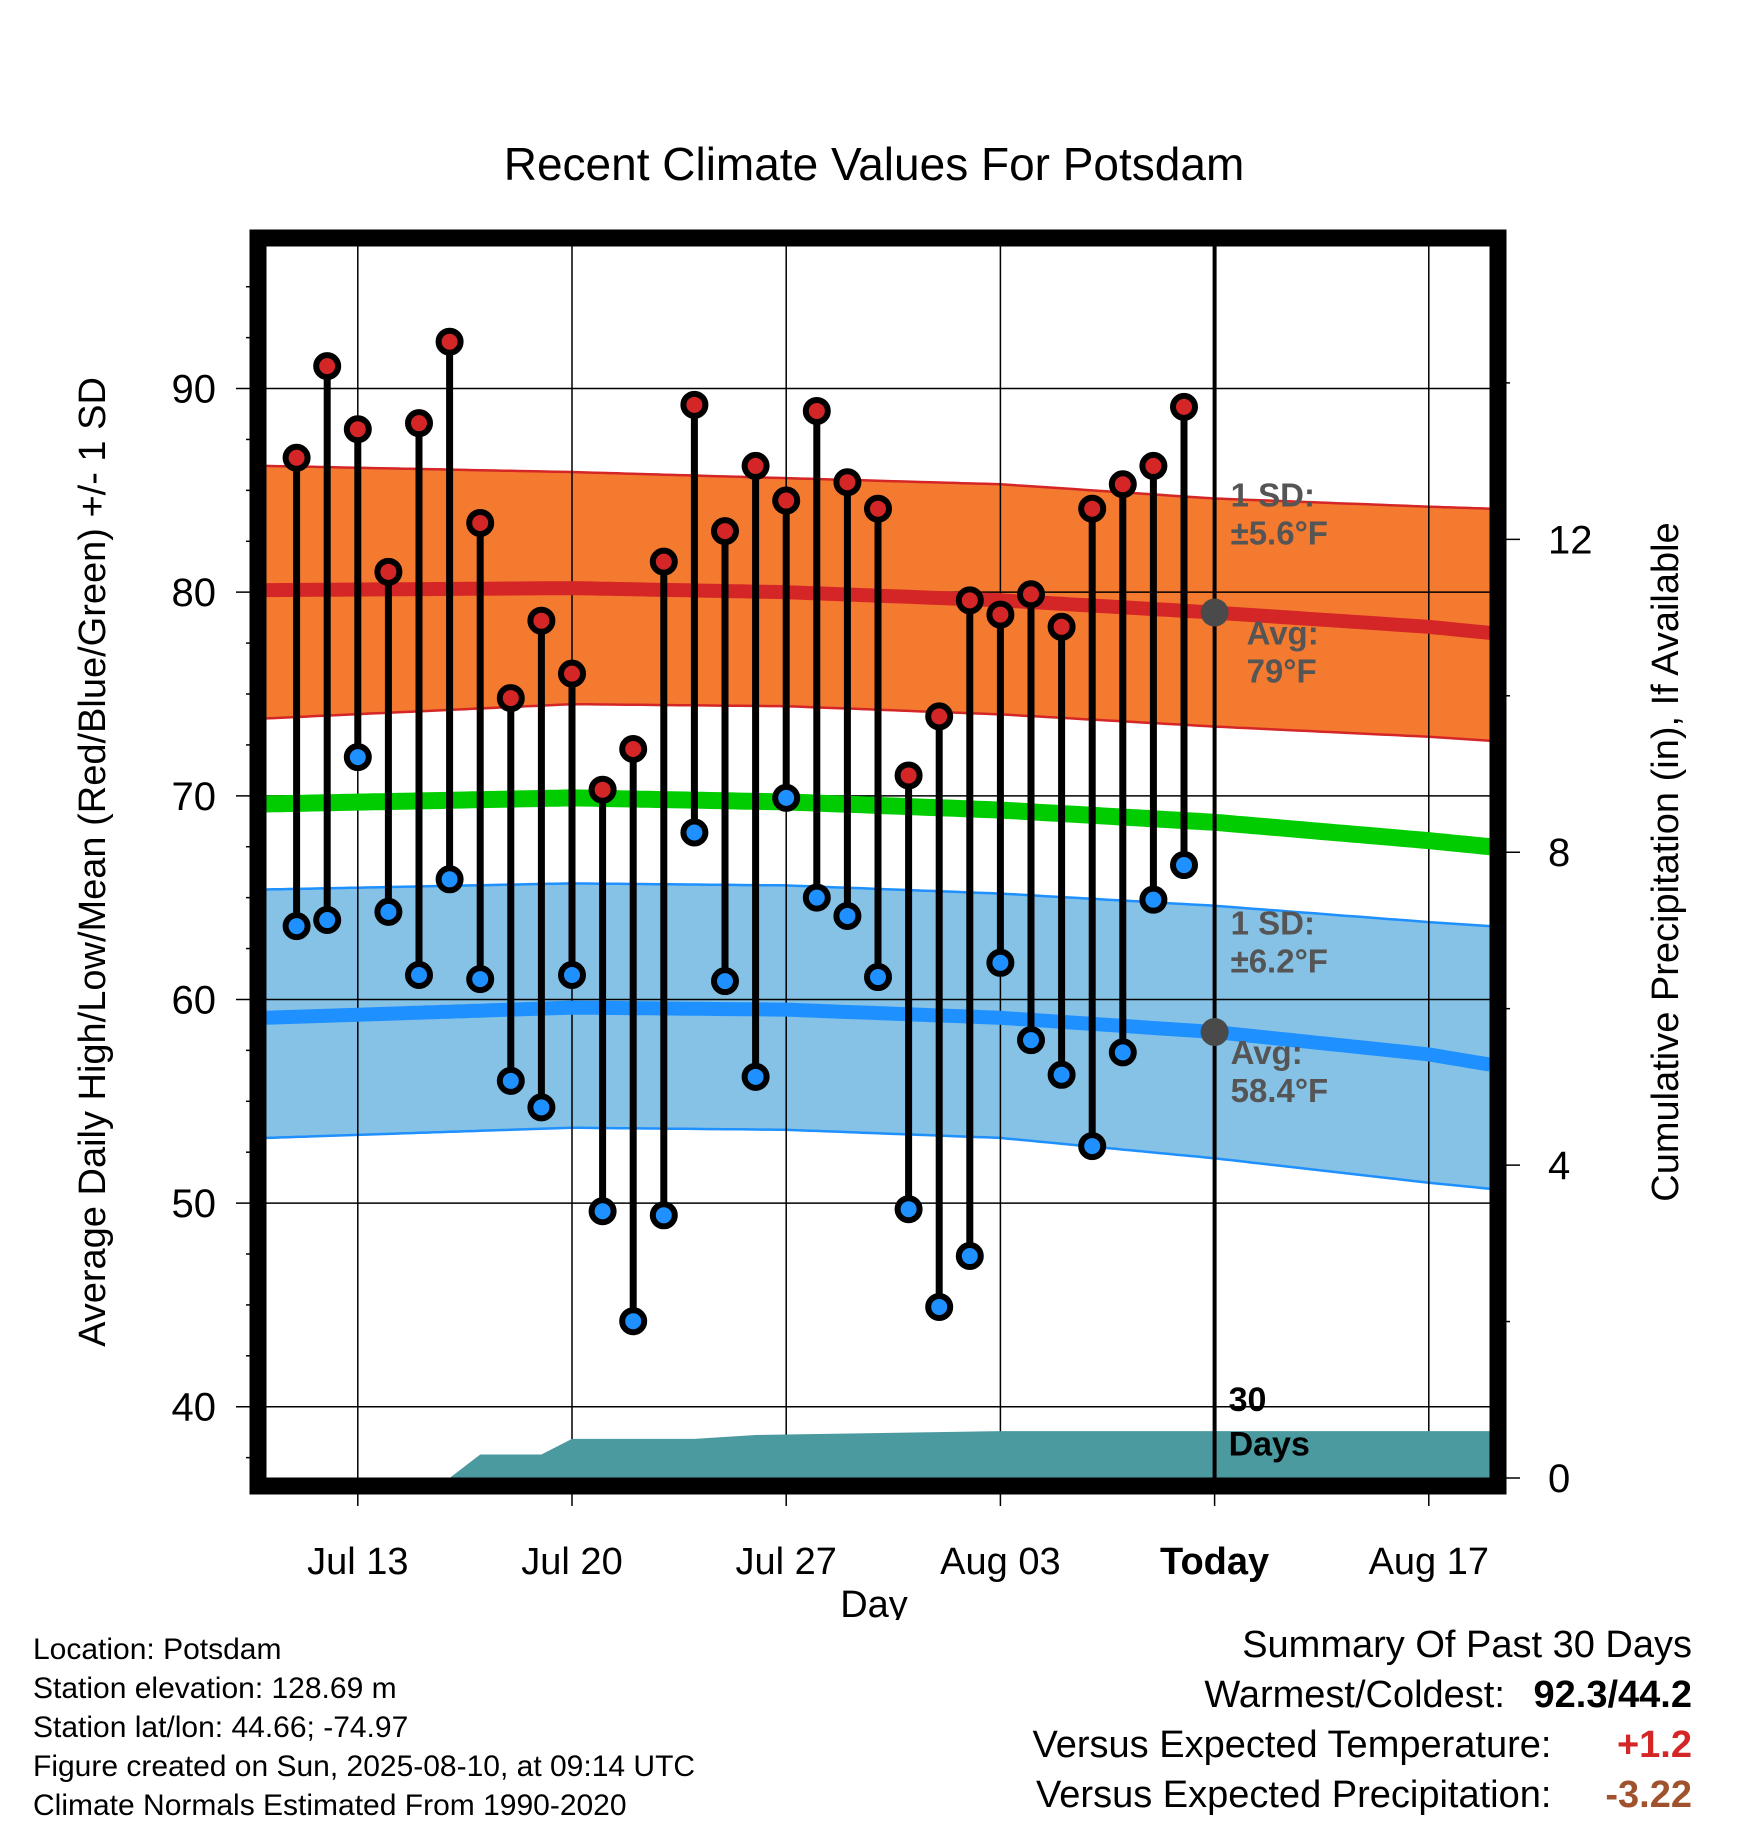 This screenshot has width=1748, height=1828. I want to click on low-sd-label: 1 SD:, so click(1273, 922).